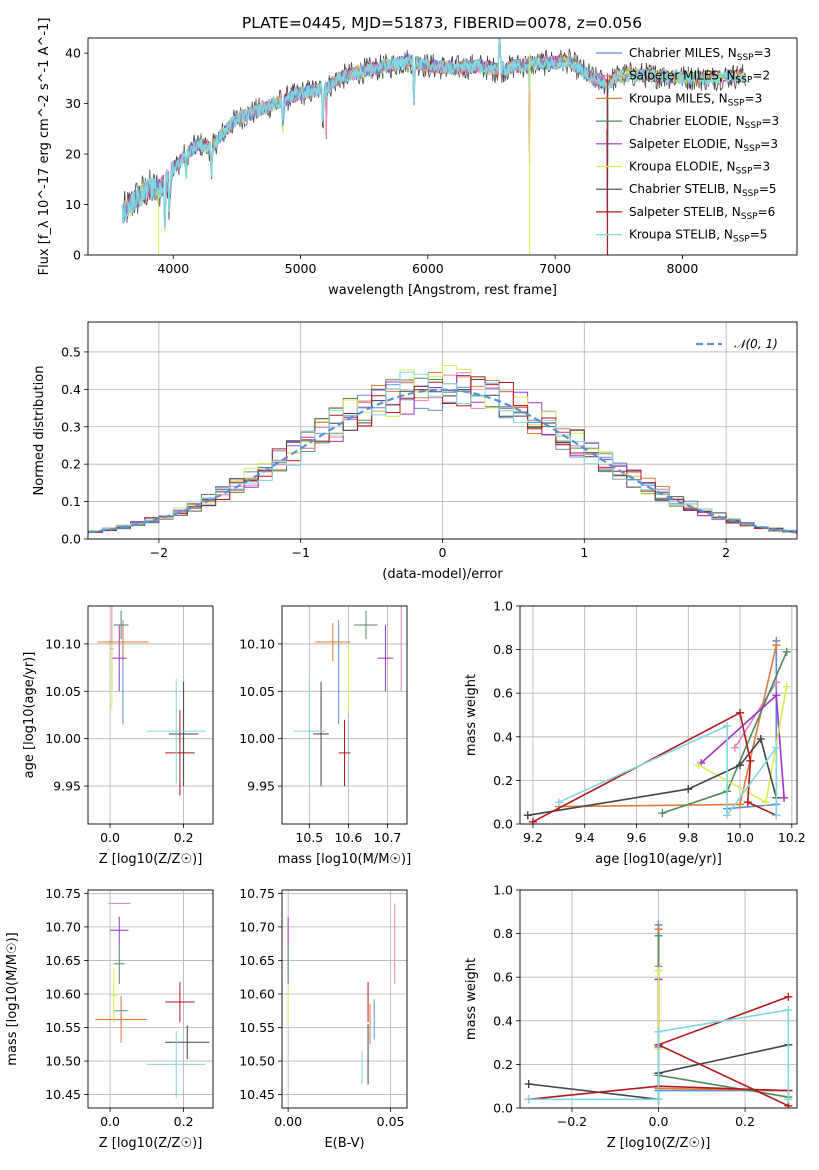 The image size is (819, 1170). I want to click on y-tick-label: 10, so click(73, 204).